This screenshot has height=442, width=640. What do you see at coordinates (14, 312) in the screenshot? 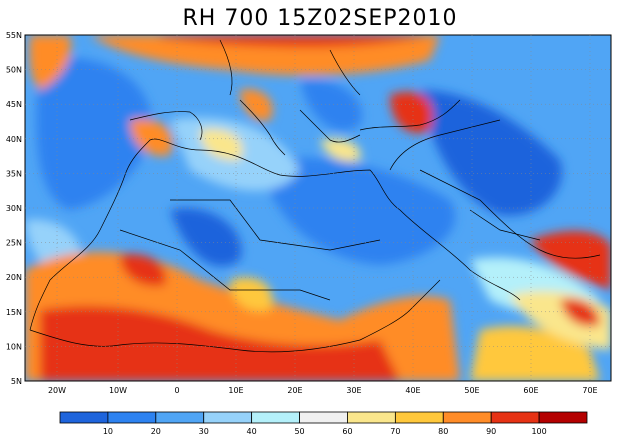
I see `lat-label: 15N` at bounding box center [14, 312].